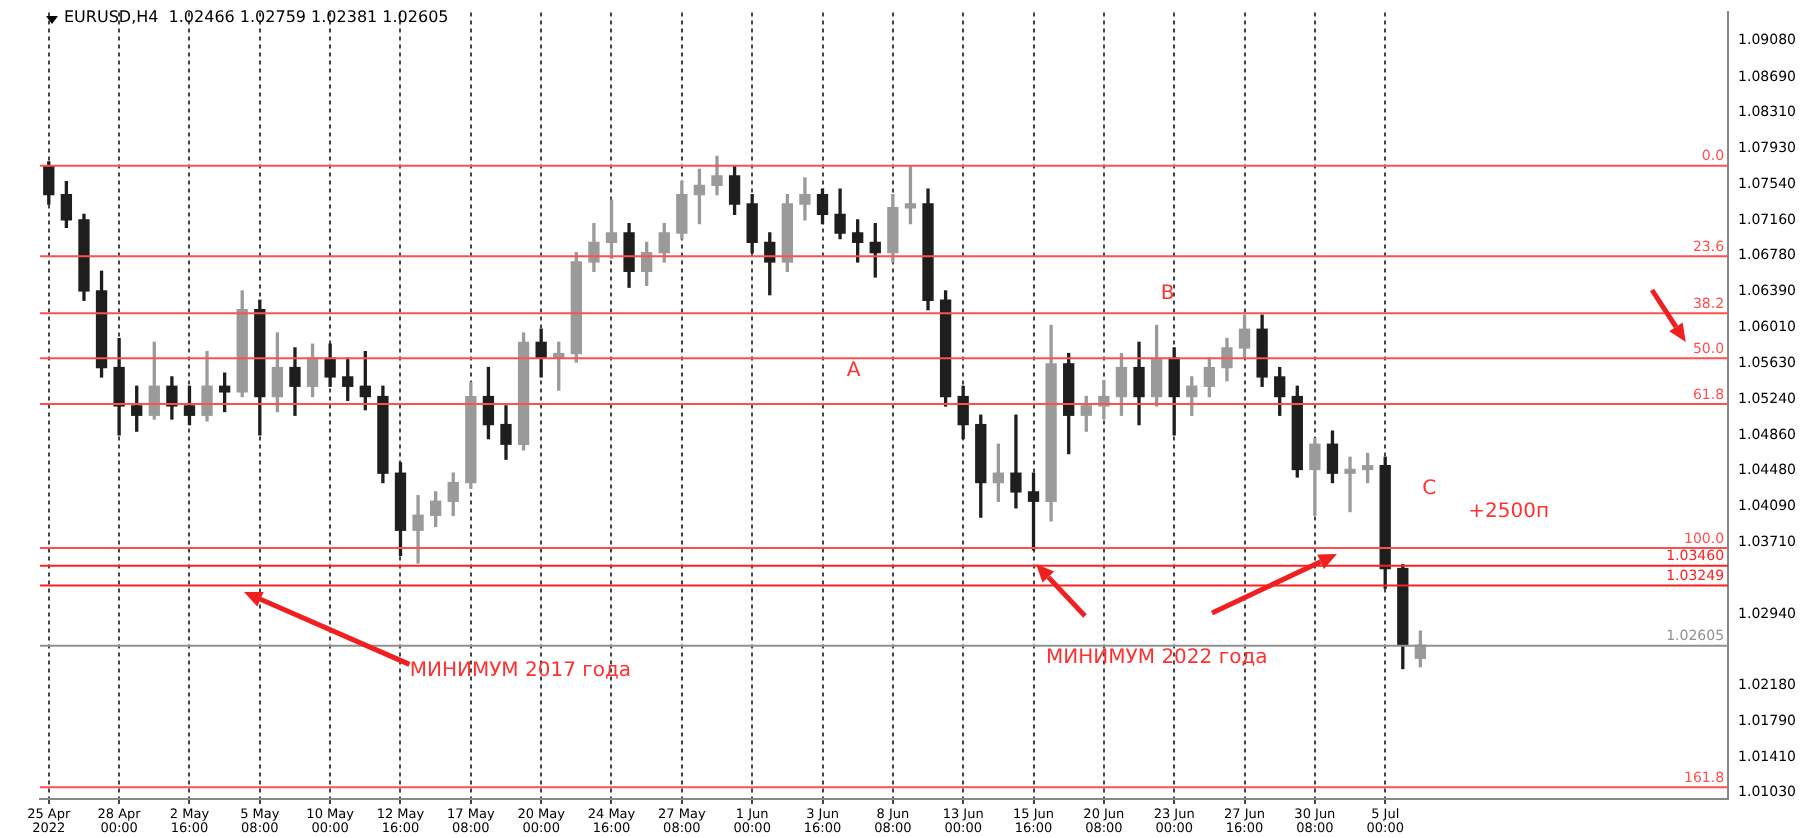 The image size is (1800, 838). What do you see at coordinates (520, 670) in the screenshot?
I see `annotation: МИНИМУМ 2017 года` at bounding box center [520, 670].